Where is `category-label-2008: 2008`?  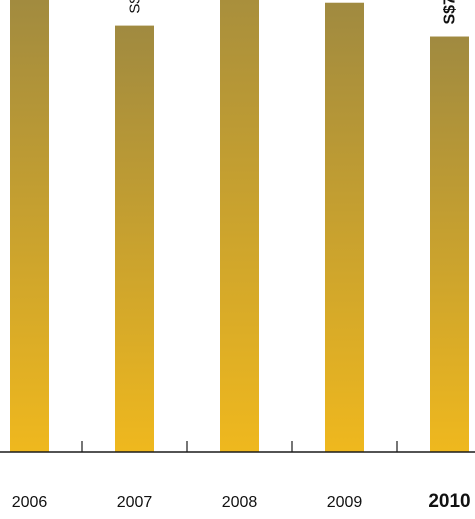 category-label-2008: 2008 is located at coordinates (240, 502).